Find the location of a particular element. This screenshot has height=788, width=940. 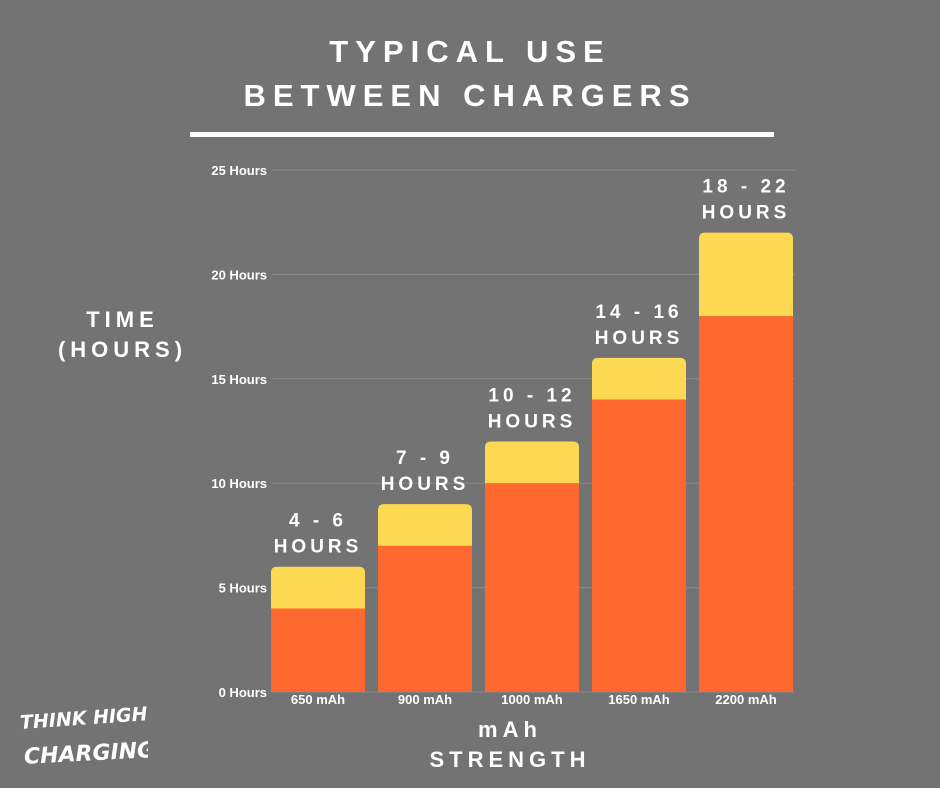

x-axis-title: mAh STRENGTH is located at coordinates (510, 745).